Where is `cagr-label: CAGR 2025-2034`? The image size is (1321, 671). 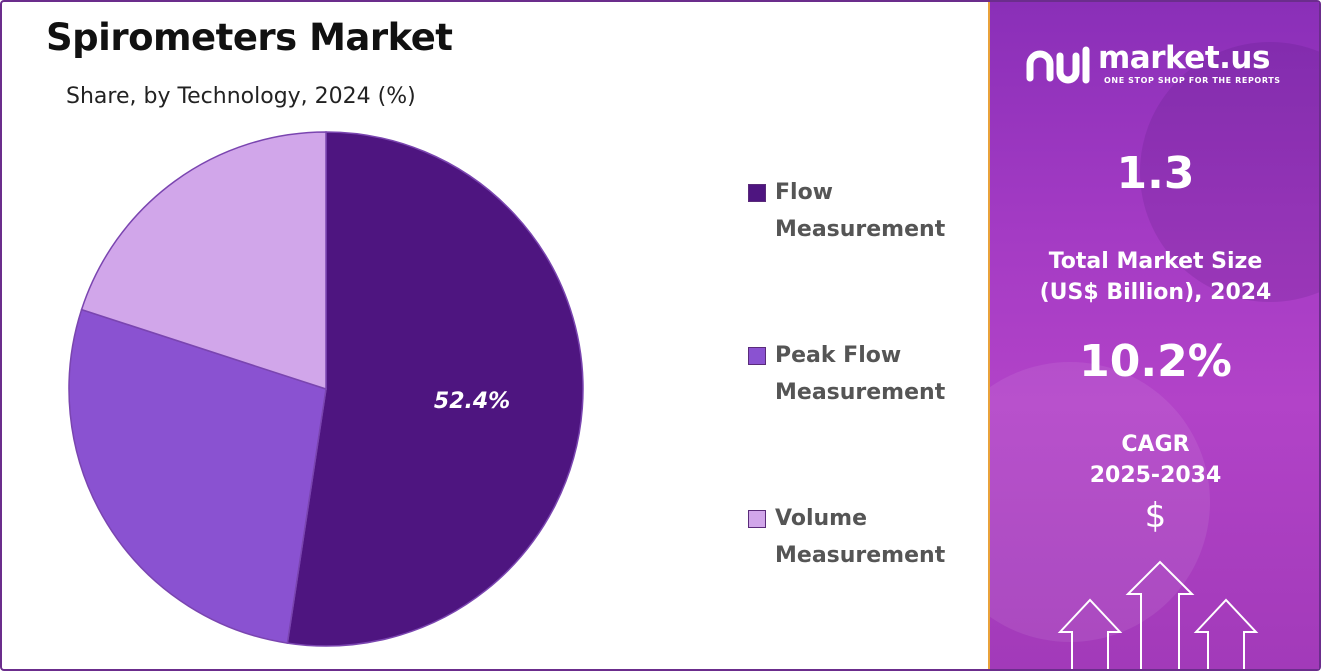
cagr-label: CAGR 2025-2034 is located at coordinates (1155, 460).